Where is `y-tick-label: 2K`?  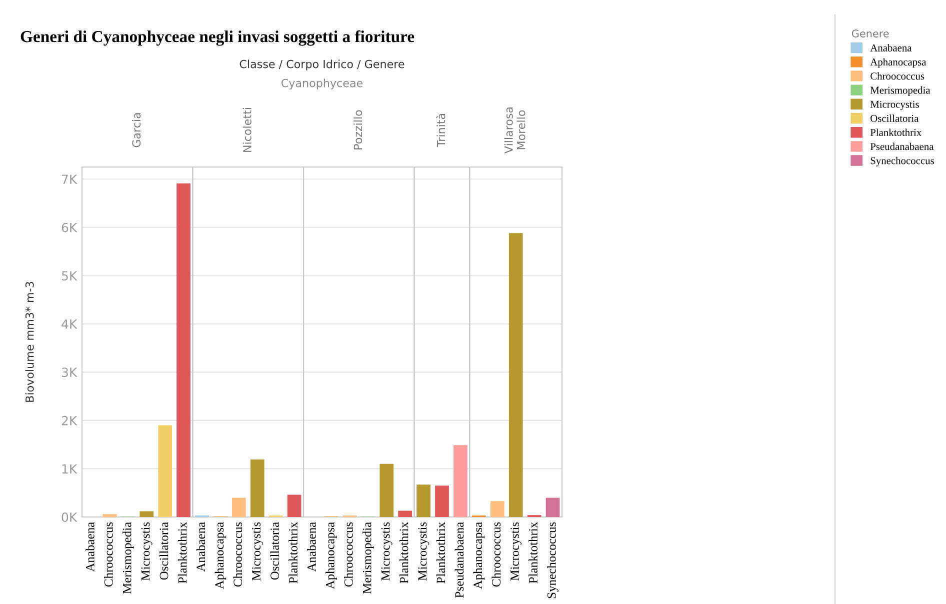 y-tick-label: 2K is located at coordinates (70, 421).